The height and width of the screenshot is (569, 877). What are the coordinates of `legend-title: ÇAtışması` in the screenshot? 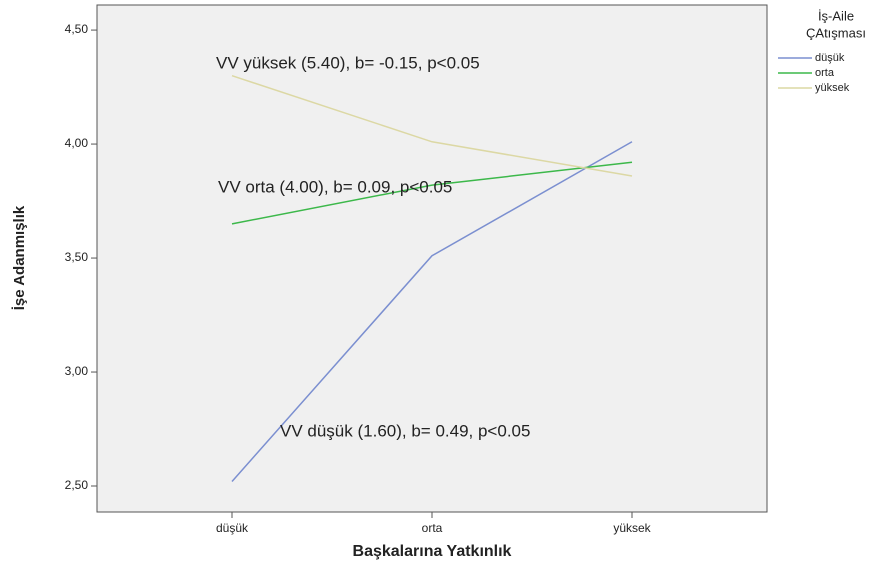 It's located at (836, 32).